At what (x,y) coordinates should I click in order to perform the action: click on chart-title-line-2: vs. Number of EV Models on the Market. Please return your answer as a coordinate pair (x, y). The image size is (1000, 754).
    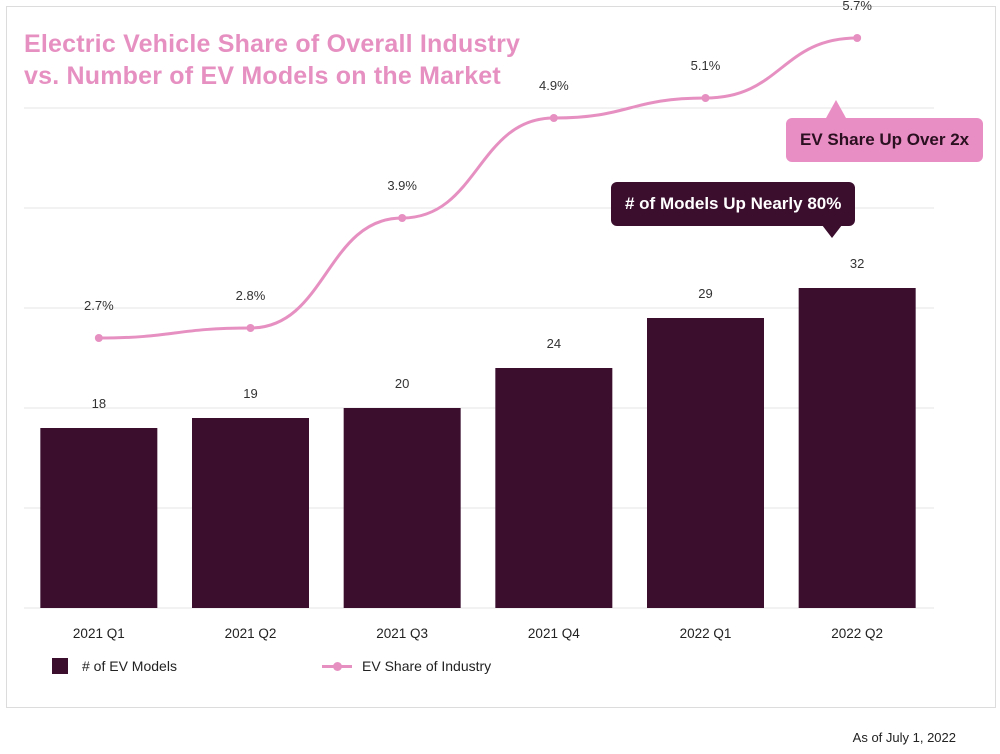
    Looking at the image, I should click on (262, 76).